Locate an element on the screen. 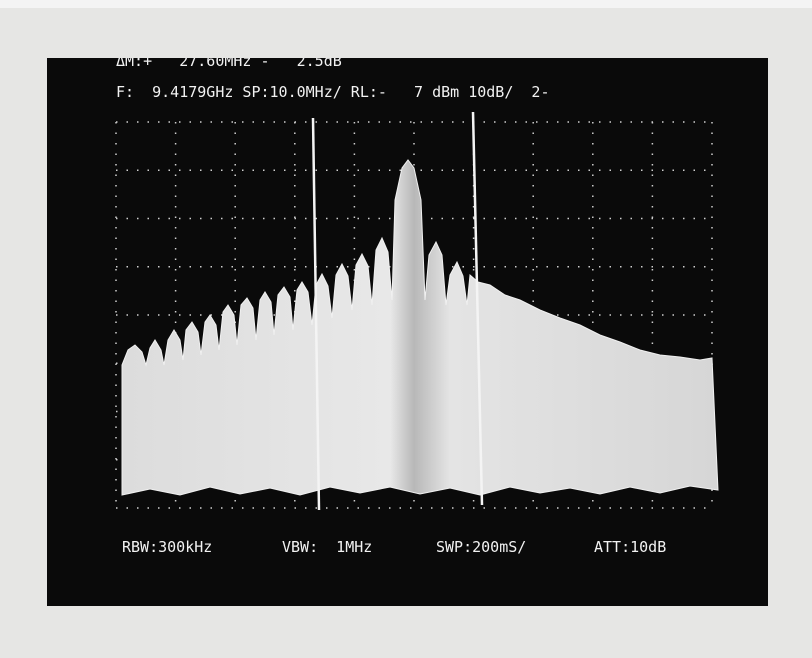 Image resolution: width=812 pixels, height=658 pixels. top-edge is located at coordinates (406, 4).